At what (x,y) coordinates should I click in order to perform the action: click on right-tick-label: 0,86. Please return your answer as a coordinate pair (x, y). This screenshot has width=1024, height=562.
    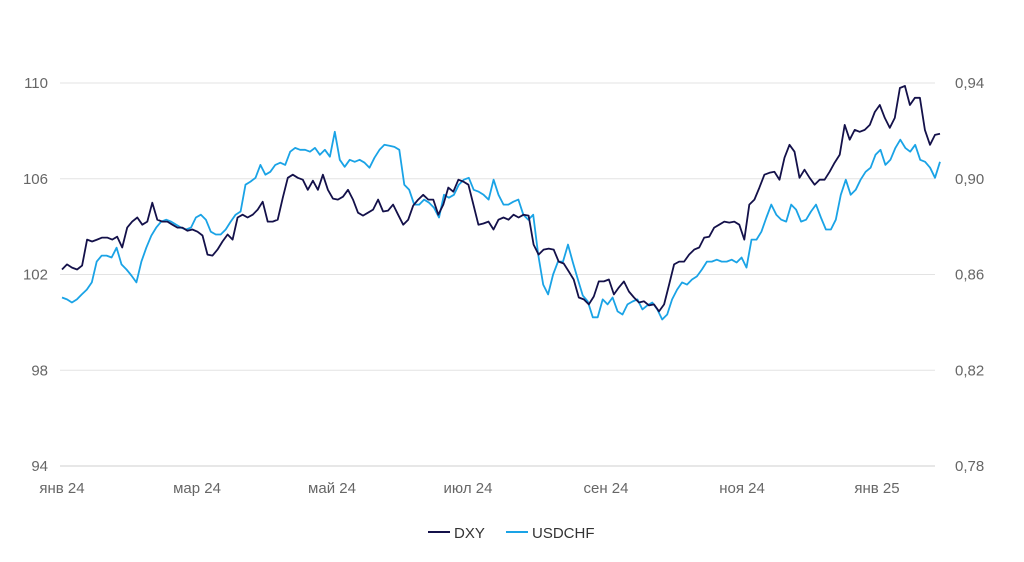
    Looking at the image, I should click on (969, 275).